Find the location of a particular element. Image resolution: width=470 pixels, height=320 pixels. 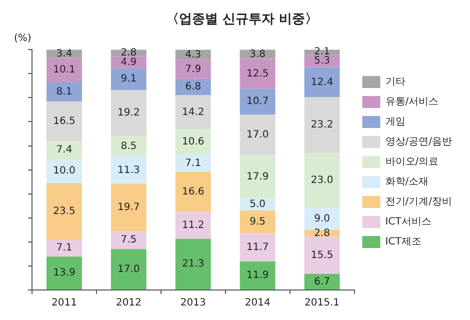

data-label: 15.5 is located at coordinates (322, 255).